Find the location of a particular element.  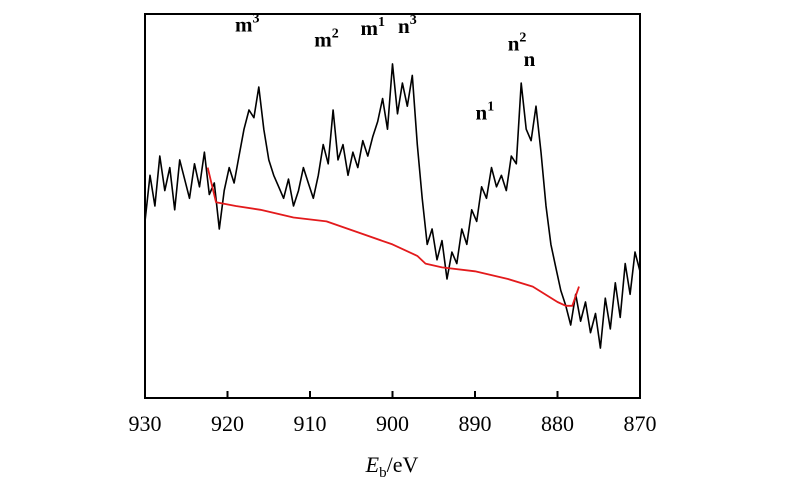

peak-annotations: m3m2m1mn3n2nn1 is located at coordinates (385, 68).